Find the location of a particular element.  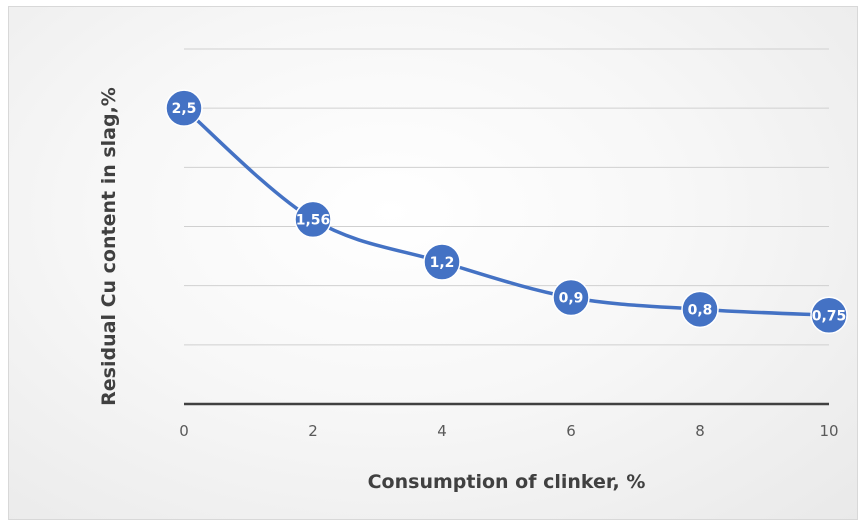

data-point: 1,56 is located at coordinates (313, 219).